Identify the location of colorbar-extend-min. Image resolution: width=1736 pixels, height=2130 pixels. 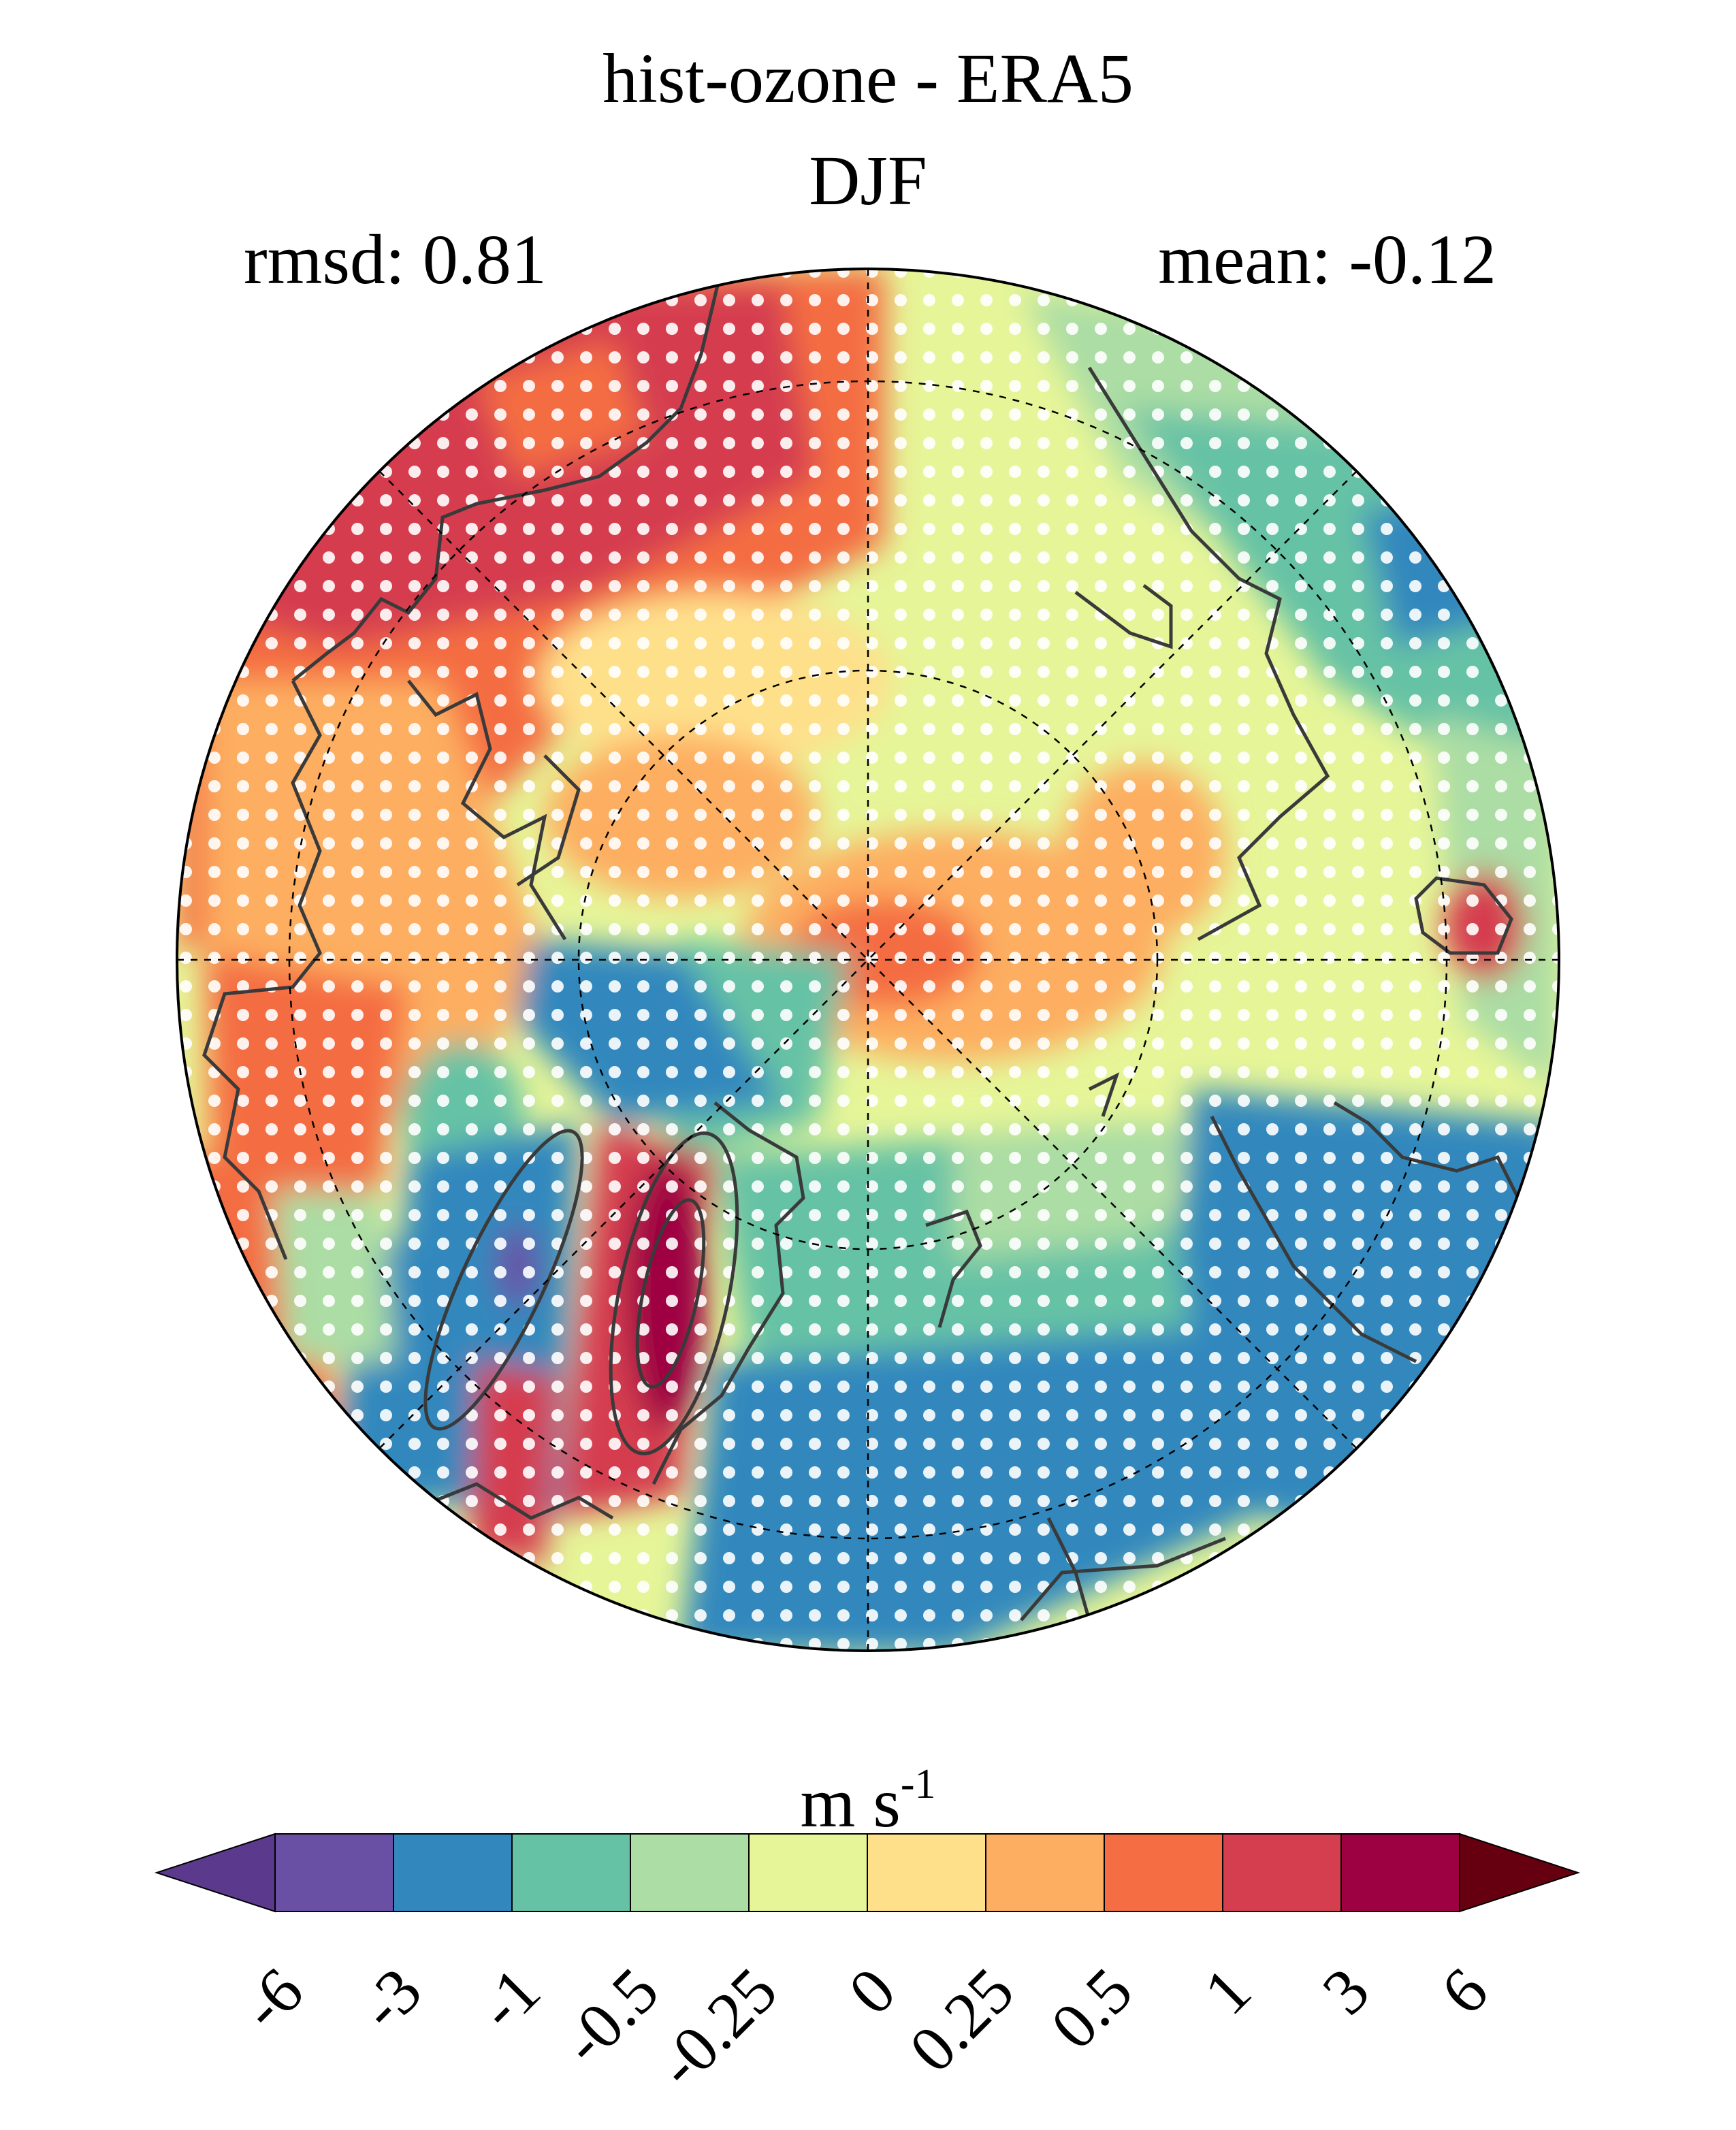
(215, 1873).